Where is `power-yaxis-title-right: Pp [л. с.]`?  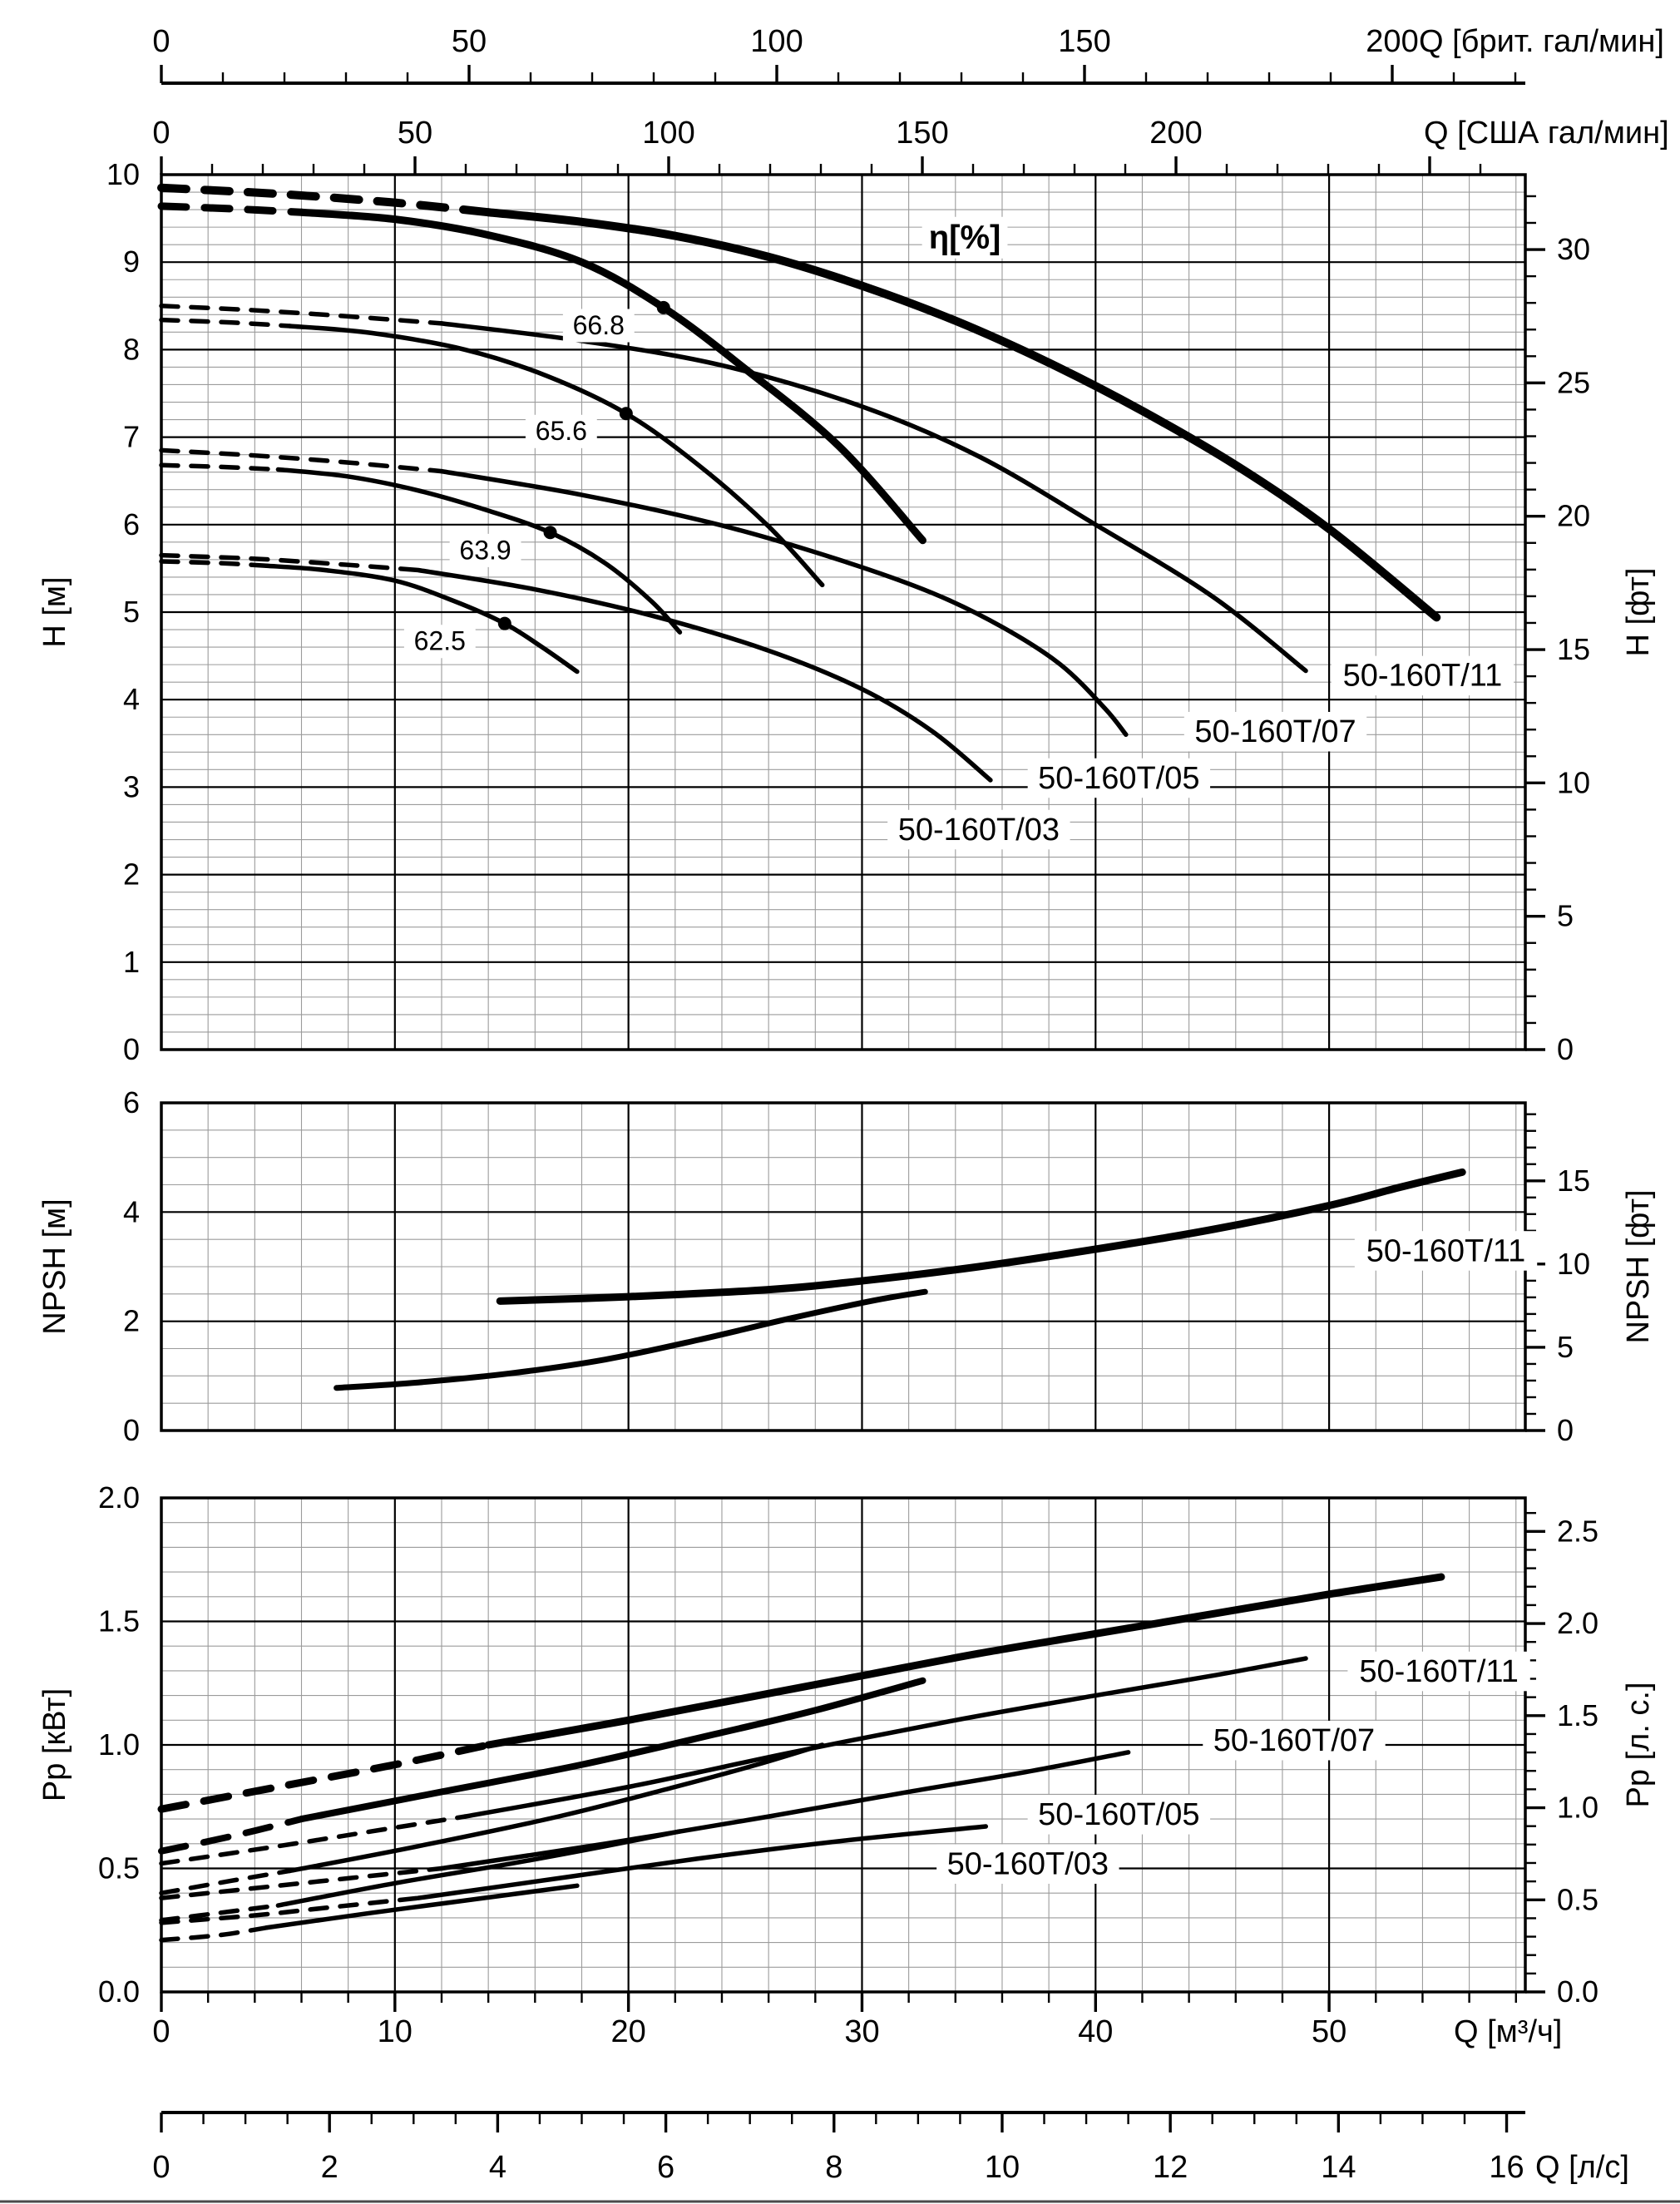 power-yaxis-title-right: Pp [л. с.] is located at coordinates (1638, 1745).